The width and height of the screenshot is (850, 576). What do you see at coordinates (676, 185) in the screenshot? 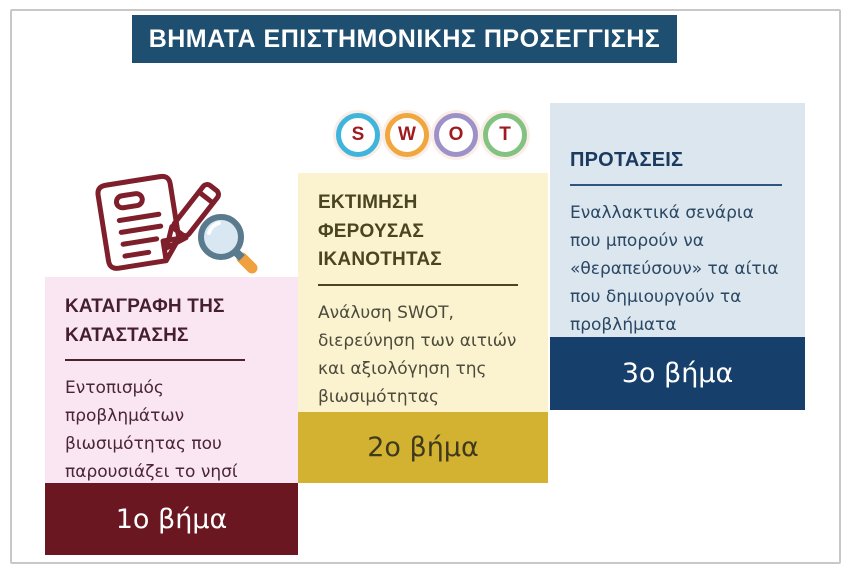
I see `step3-divider` at bounding box center [676, 185].